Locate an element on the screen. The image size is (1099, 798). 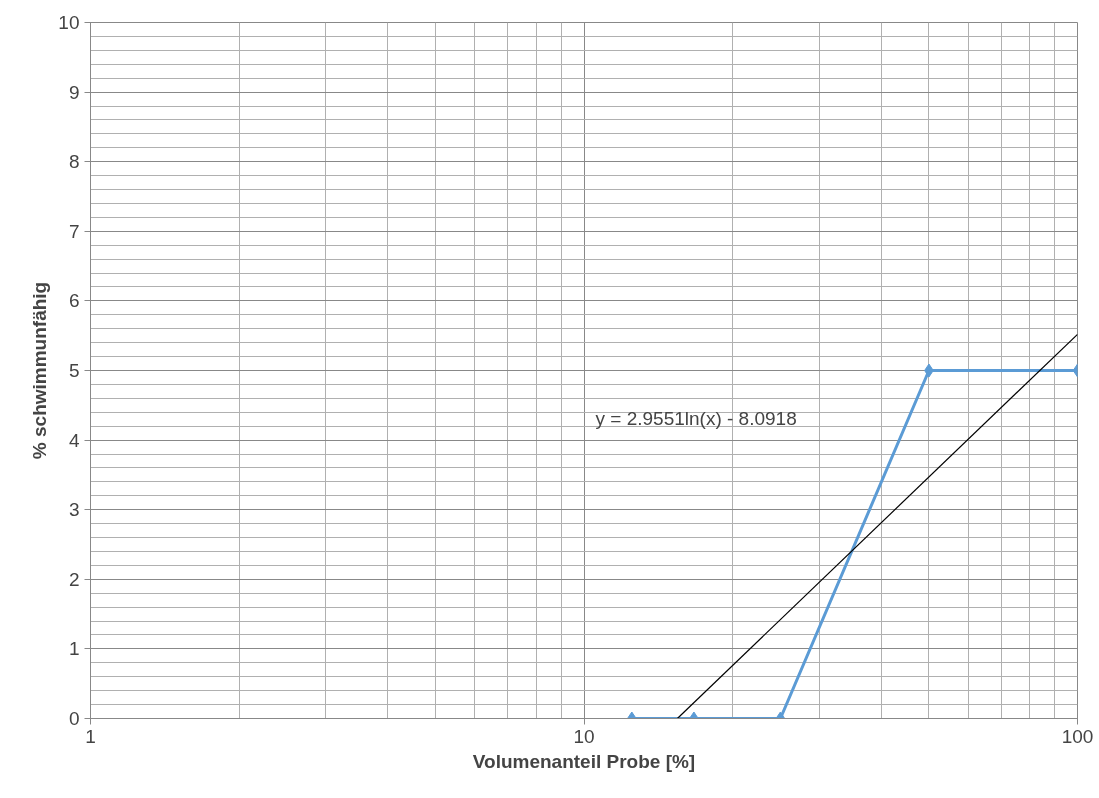
y-tick-label: 6 is located at coordinates (74, 301).